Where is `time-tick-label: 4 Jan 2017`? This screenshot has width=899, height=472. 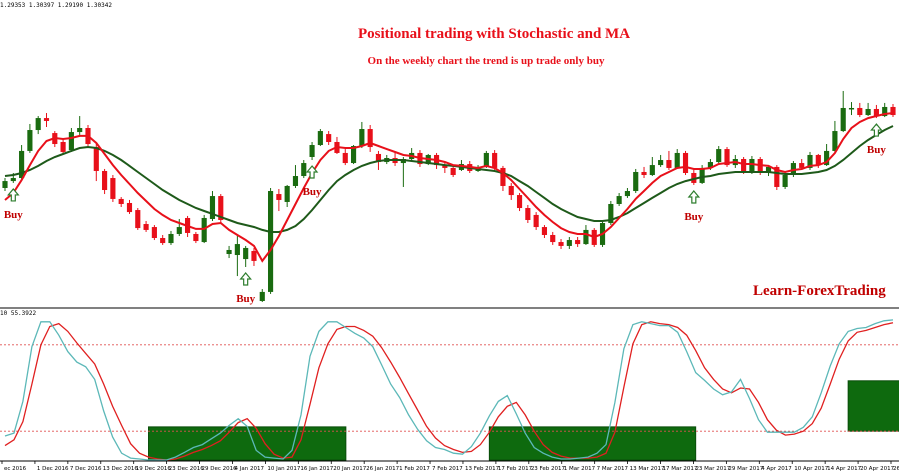
time-tick-label: 4 Jan 2017 is located at coordinates (249, 469).